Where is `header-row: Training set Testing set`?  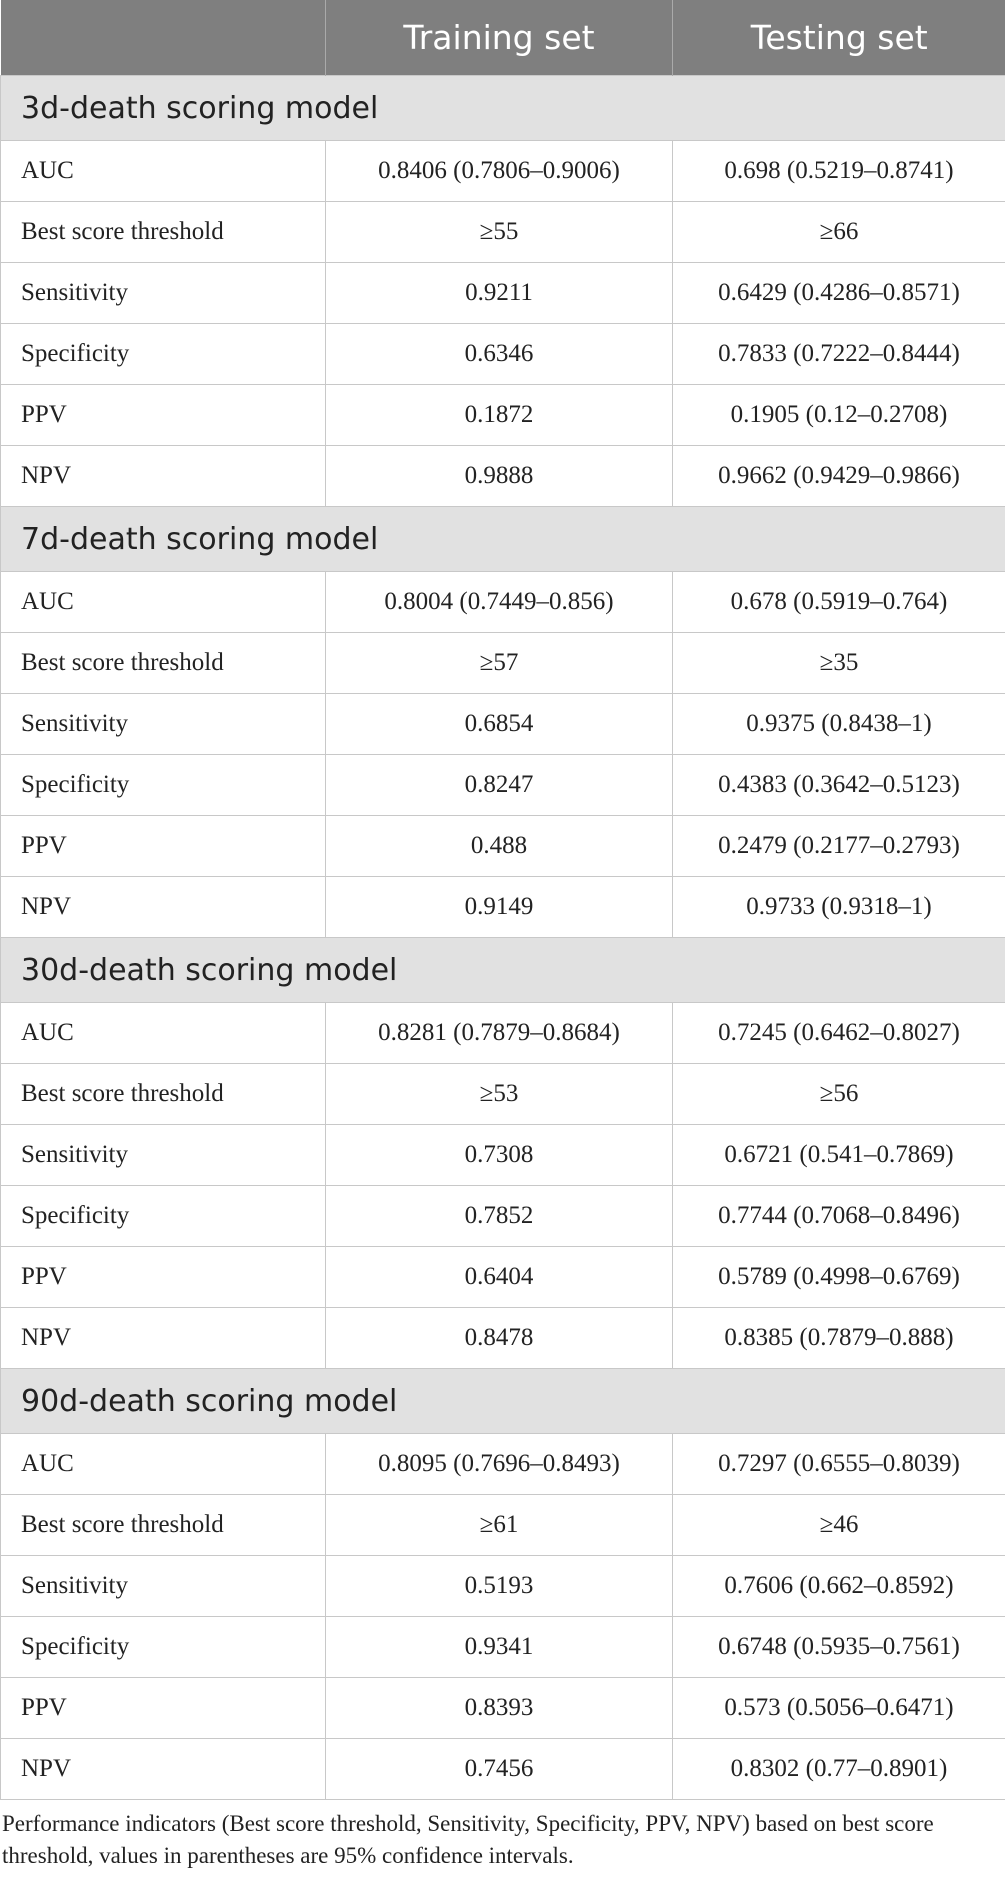 header-row: Training set Testing set is located at coordinates (502, 38).